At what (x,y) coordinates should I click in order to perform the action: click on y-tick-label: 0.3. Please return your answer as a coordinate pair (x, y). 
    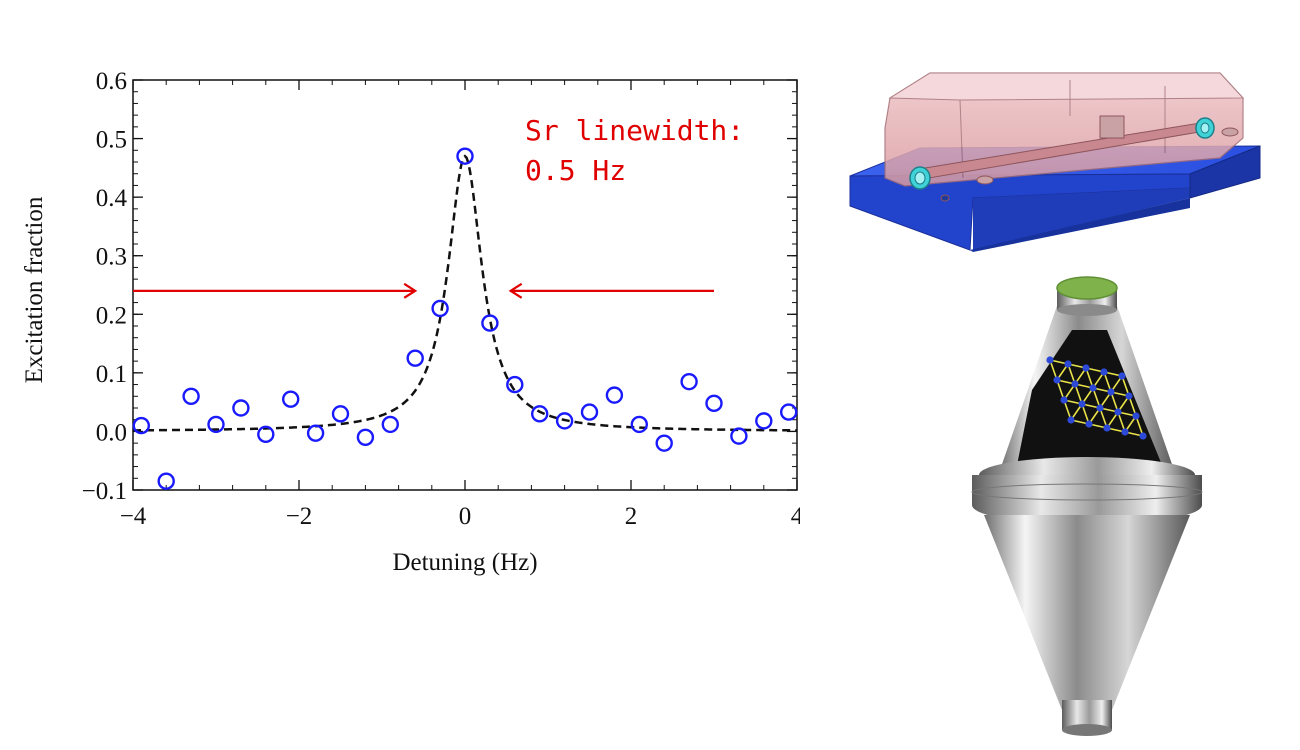
    Looking at the image, I should click on (111, 257).